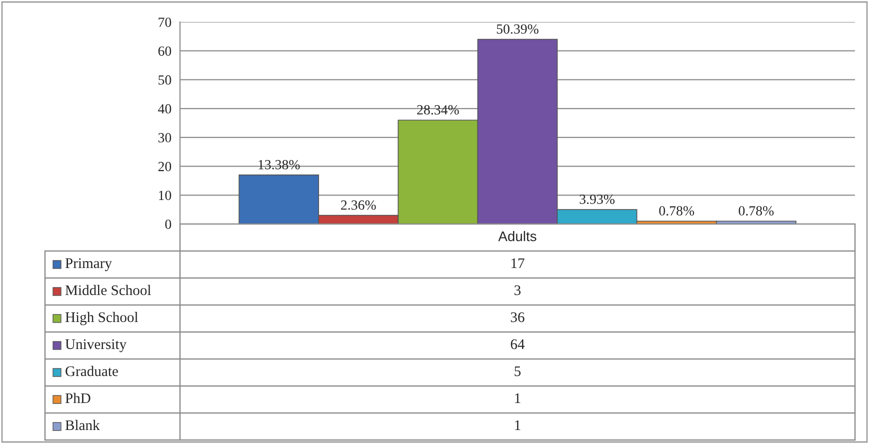 The width and height of the screenshot is (869, 444). I want to click on text: 5, so click(517, 371).